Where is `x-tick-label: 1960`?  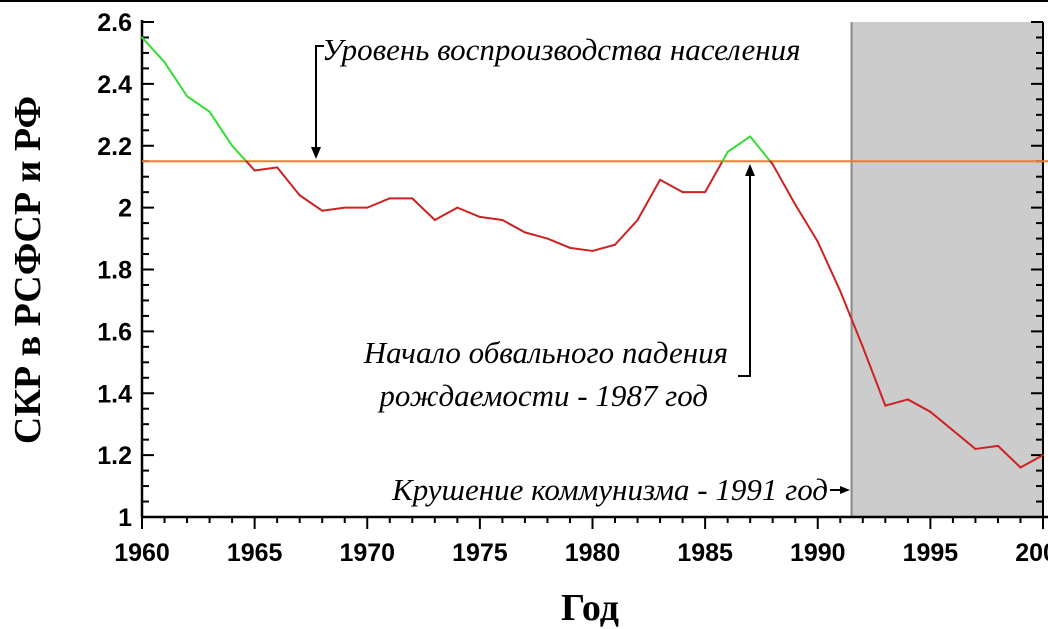 x-tick-label: 1960 is located at coordinates (142, 553).